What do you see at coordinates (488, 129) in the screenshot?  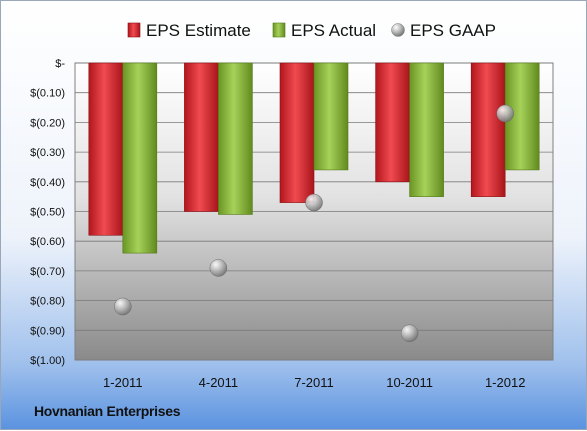 I see `estimate-bar-1-2012` at bounding box center [488, 129].